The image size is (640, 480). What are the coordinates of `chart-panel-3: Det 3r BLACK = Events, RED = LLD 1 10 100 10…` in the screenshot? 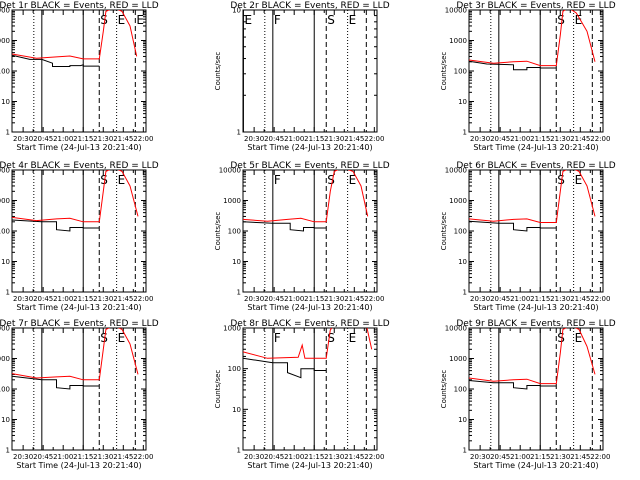 It's located at (528, 76).